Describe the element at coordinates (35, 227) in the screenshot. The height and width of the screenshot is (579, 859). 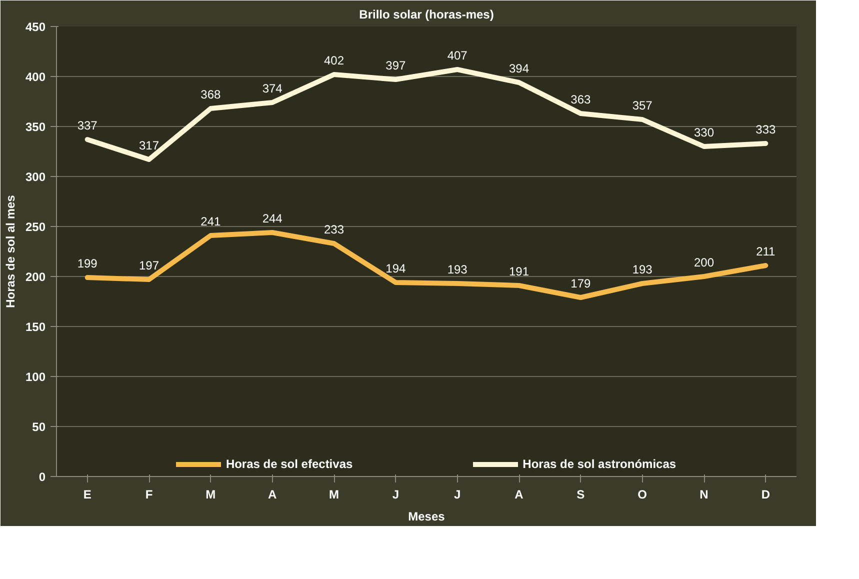
I see `y-tick-label: 250` at that location.